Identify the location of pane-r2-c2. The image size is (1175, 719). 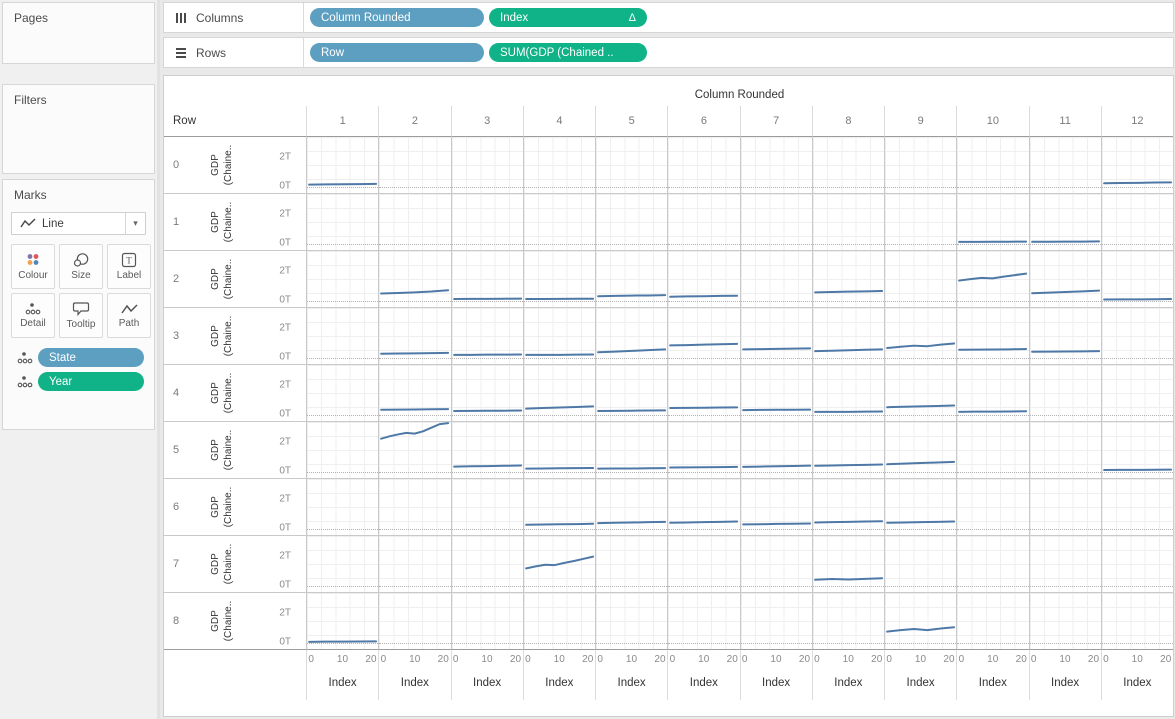
(414, 279).